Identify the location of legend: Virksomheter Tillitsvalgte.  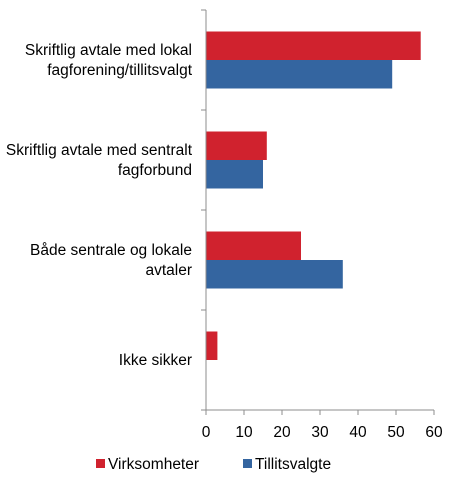
(213, 464).